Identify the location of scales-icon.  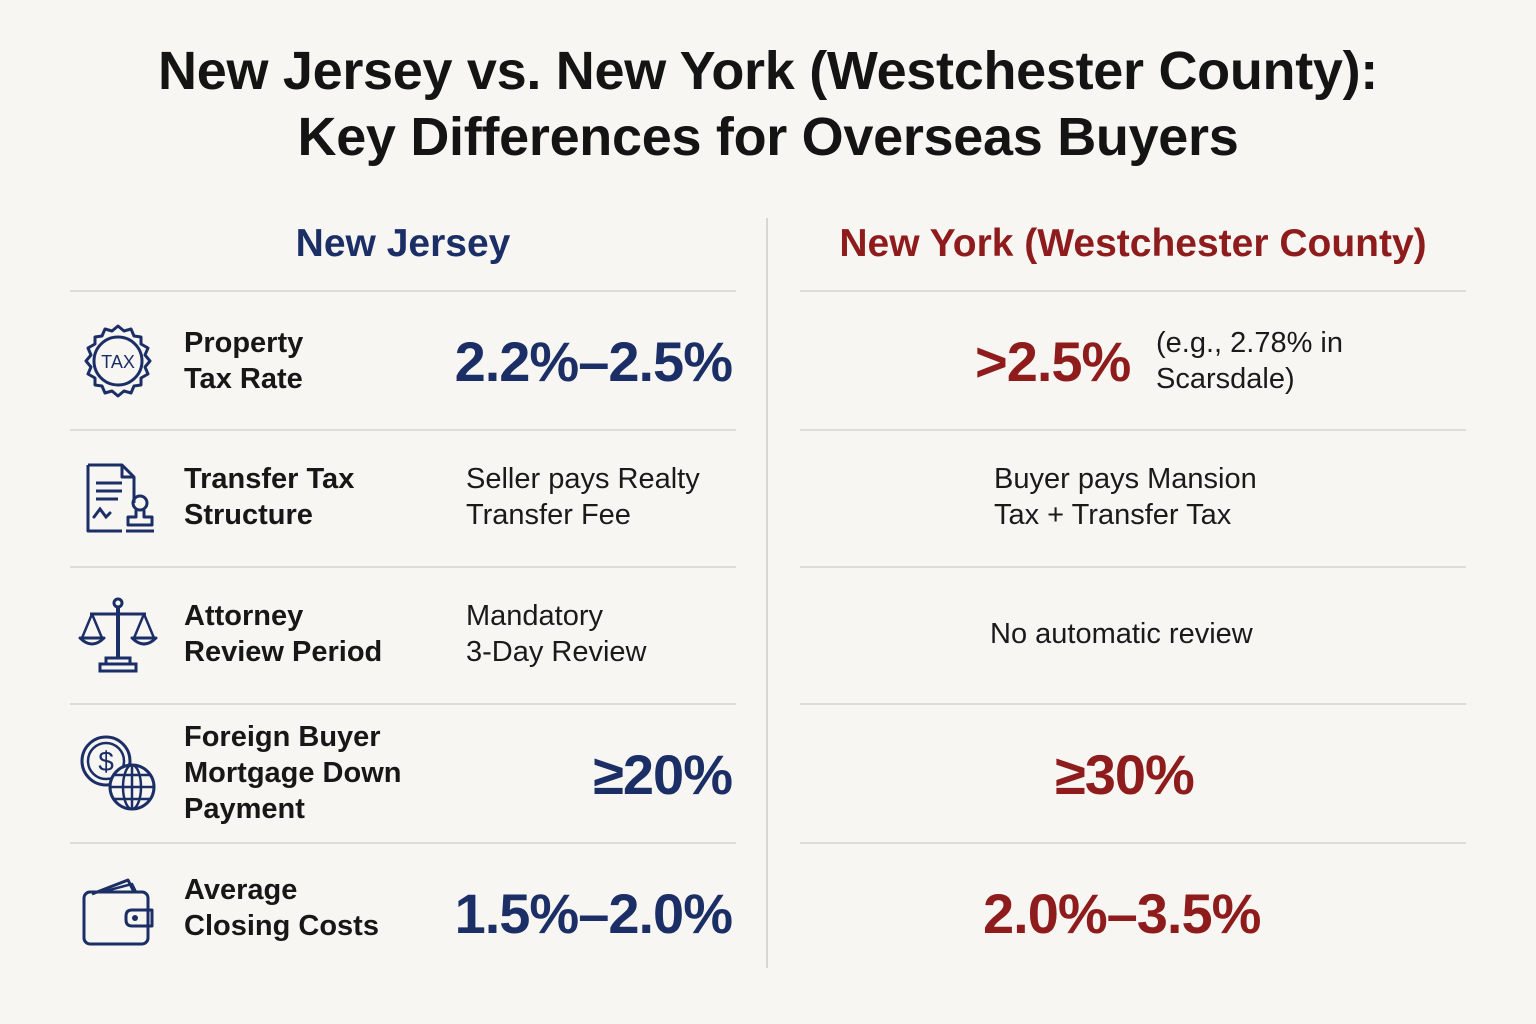
(118, 636).